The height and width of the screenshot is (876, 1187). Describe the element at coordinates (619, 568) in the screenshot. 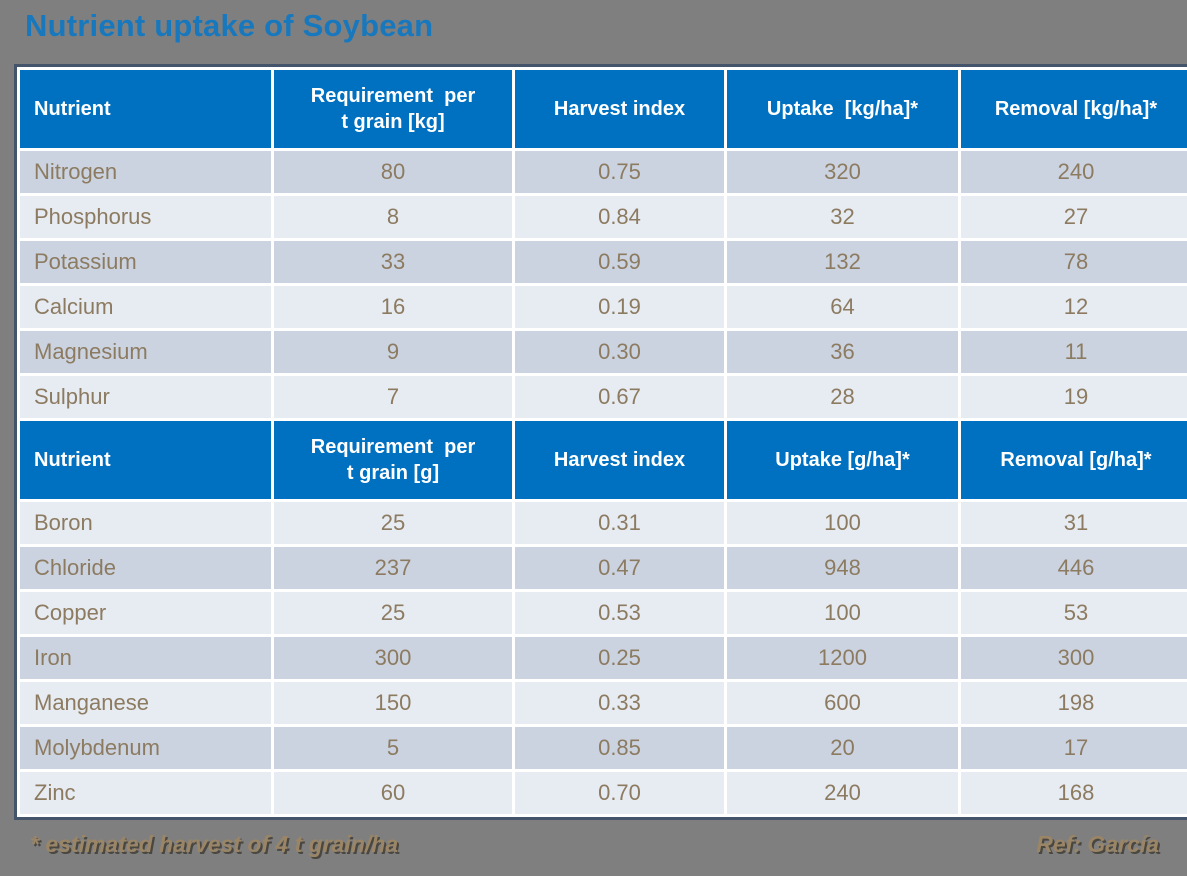

I see `cell: 0.47` at that location.